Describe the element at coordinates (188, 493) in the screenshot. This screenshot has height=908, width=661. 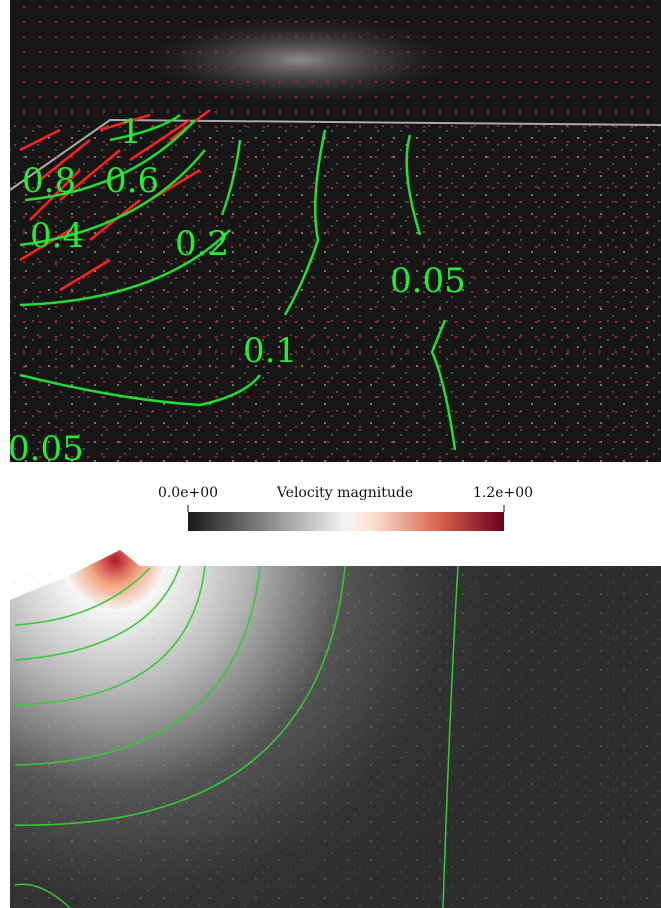
I see `colorbar-min: 0.0e+00` at that location.